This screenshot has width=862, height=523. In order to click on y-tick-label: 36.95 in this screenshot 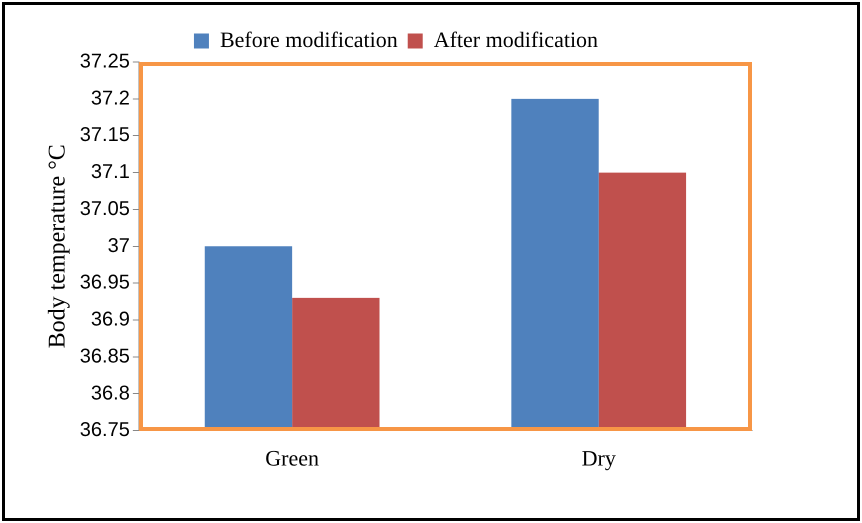, I will do `click(105, 283)`.